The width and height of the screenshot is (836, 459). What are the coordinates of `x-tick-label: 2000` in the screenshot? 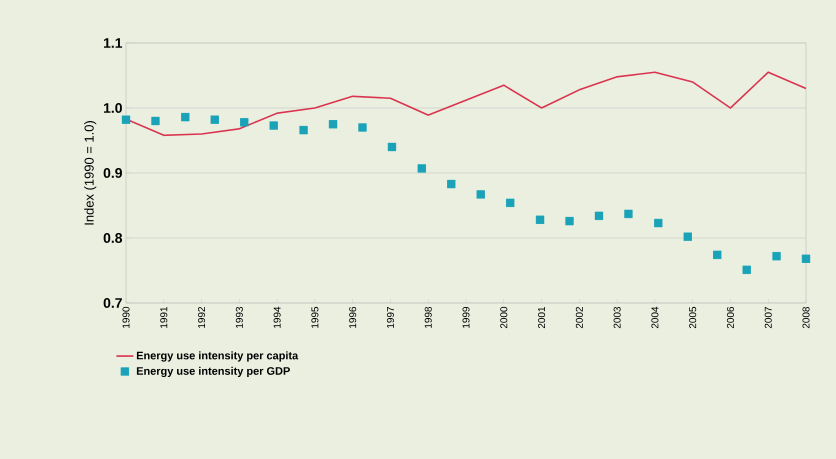 It's located at (504, 317).